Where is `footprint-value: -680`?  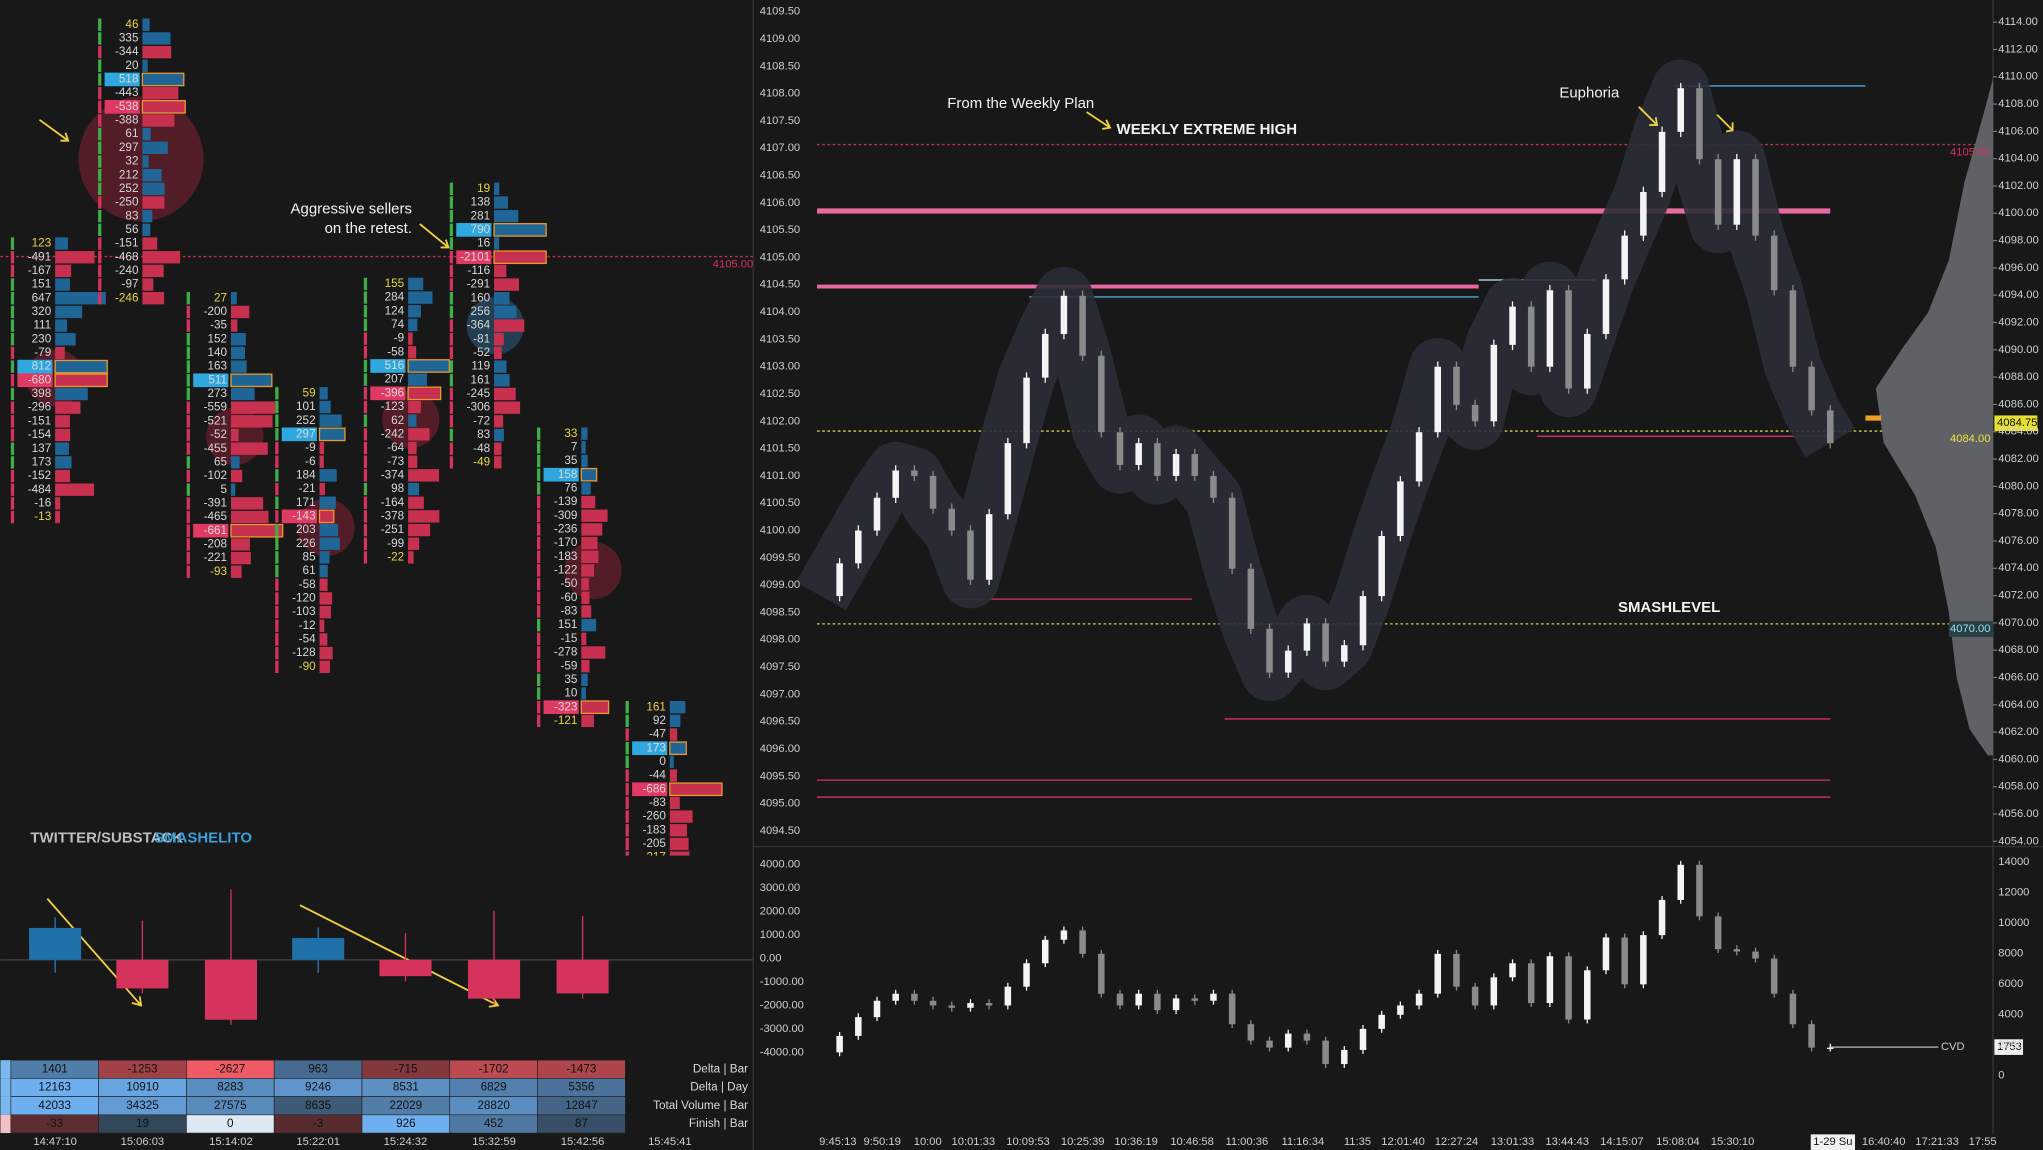
footprint-value: -680 is located at coordinates (40, 379).